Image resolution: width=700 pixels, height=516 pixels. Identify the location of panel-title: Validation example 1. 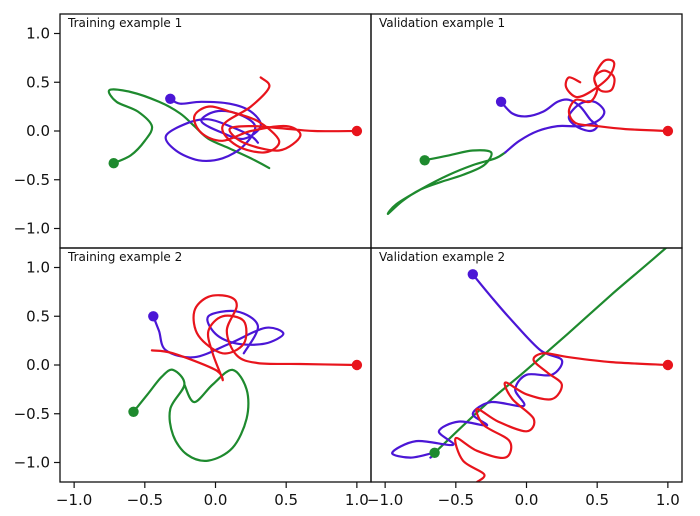
(442, 23).